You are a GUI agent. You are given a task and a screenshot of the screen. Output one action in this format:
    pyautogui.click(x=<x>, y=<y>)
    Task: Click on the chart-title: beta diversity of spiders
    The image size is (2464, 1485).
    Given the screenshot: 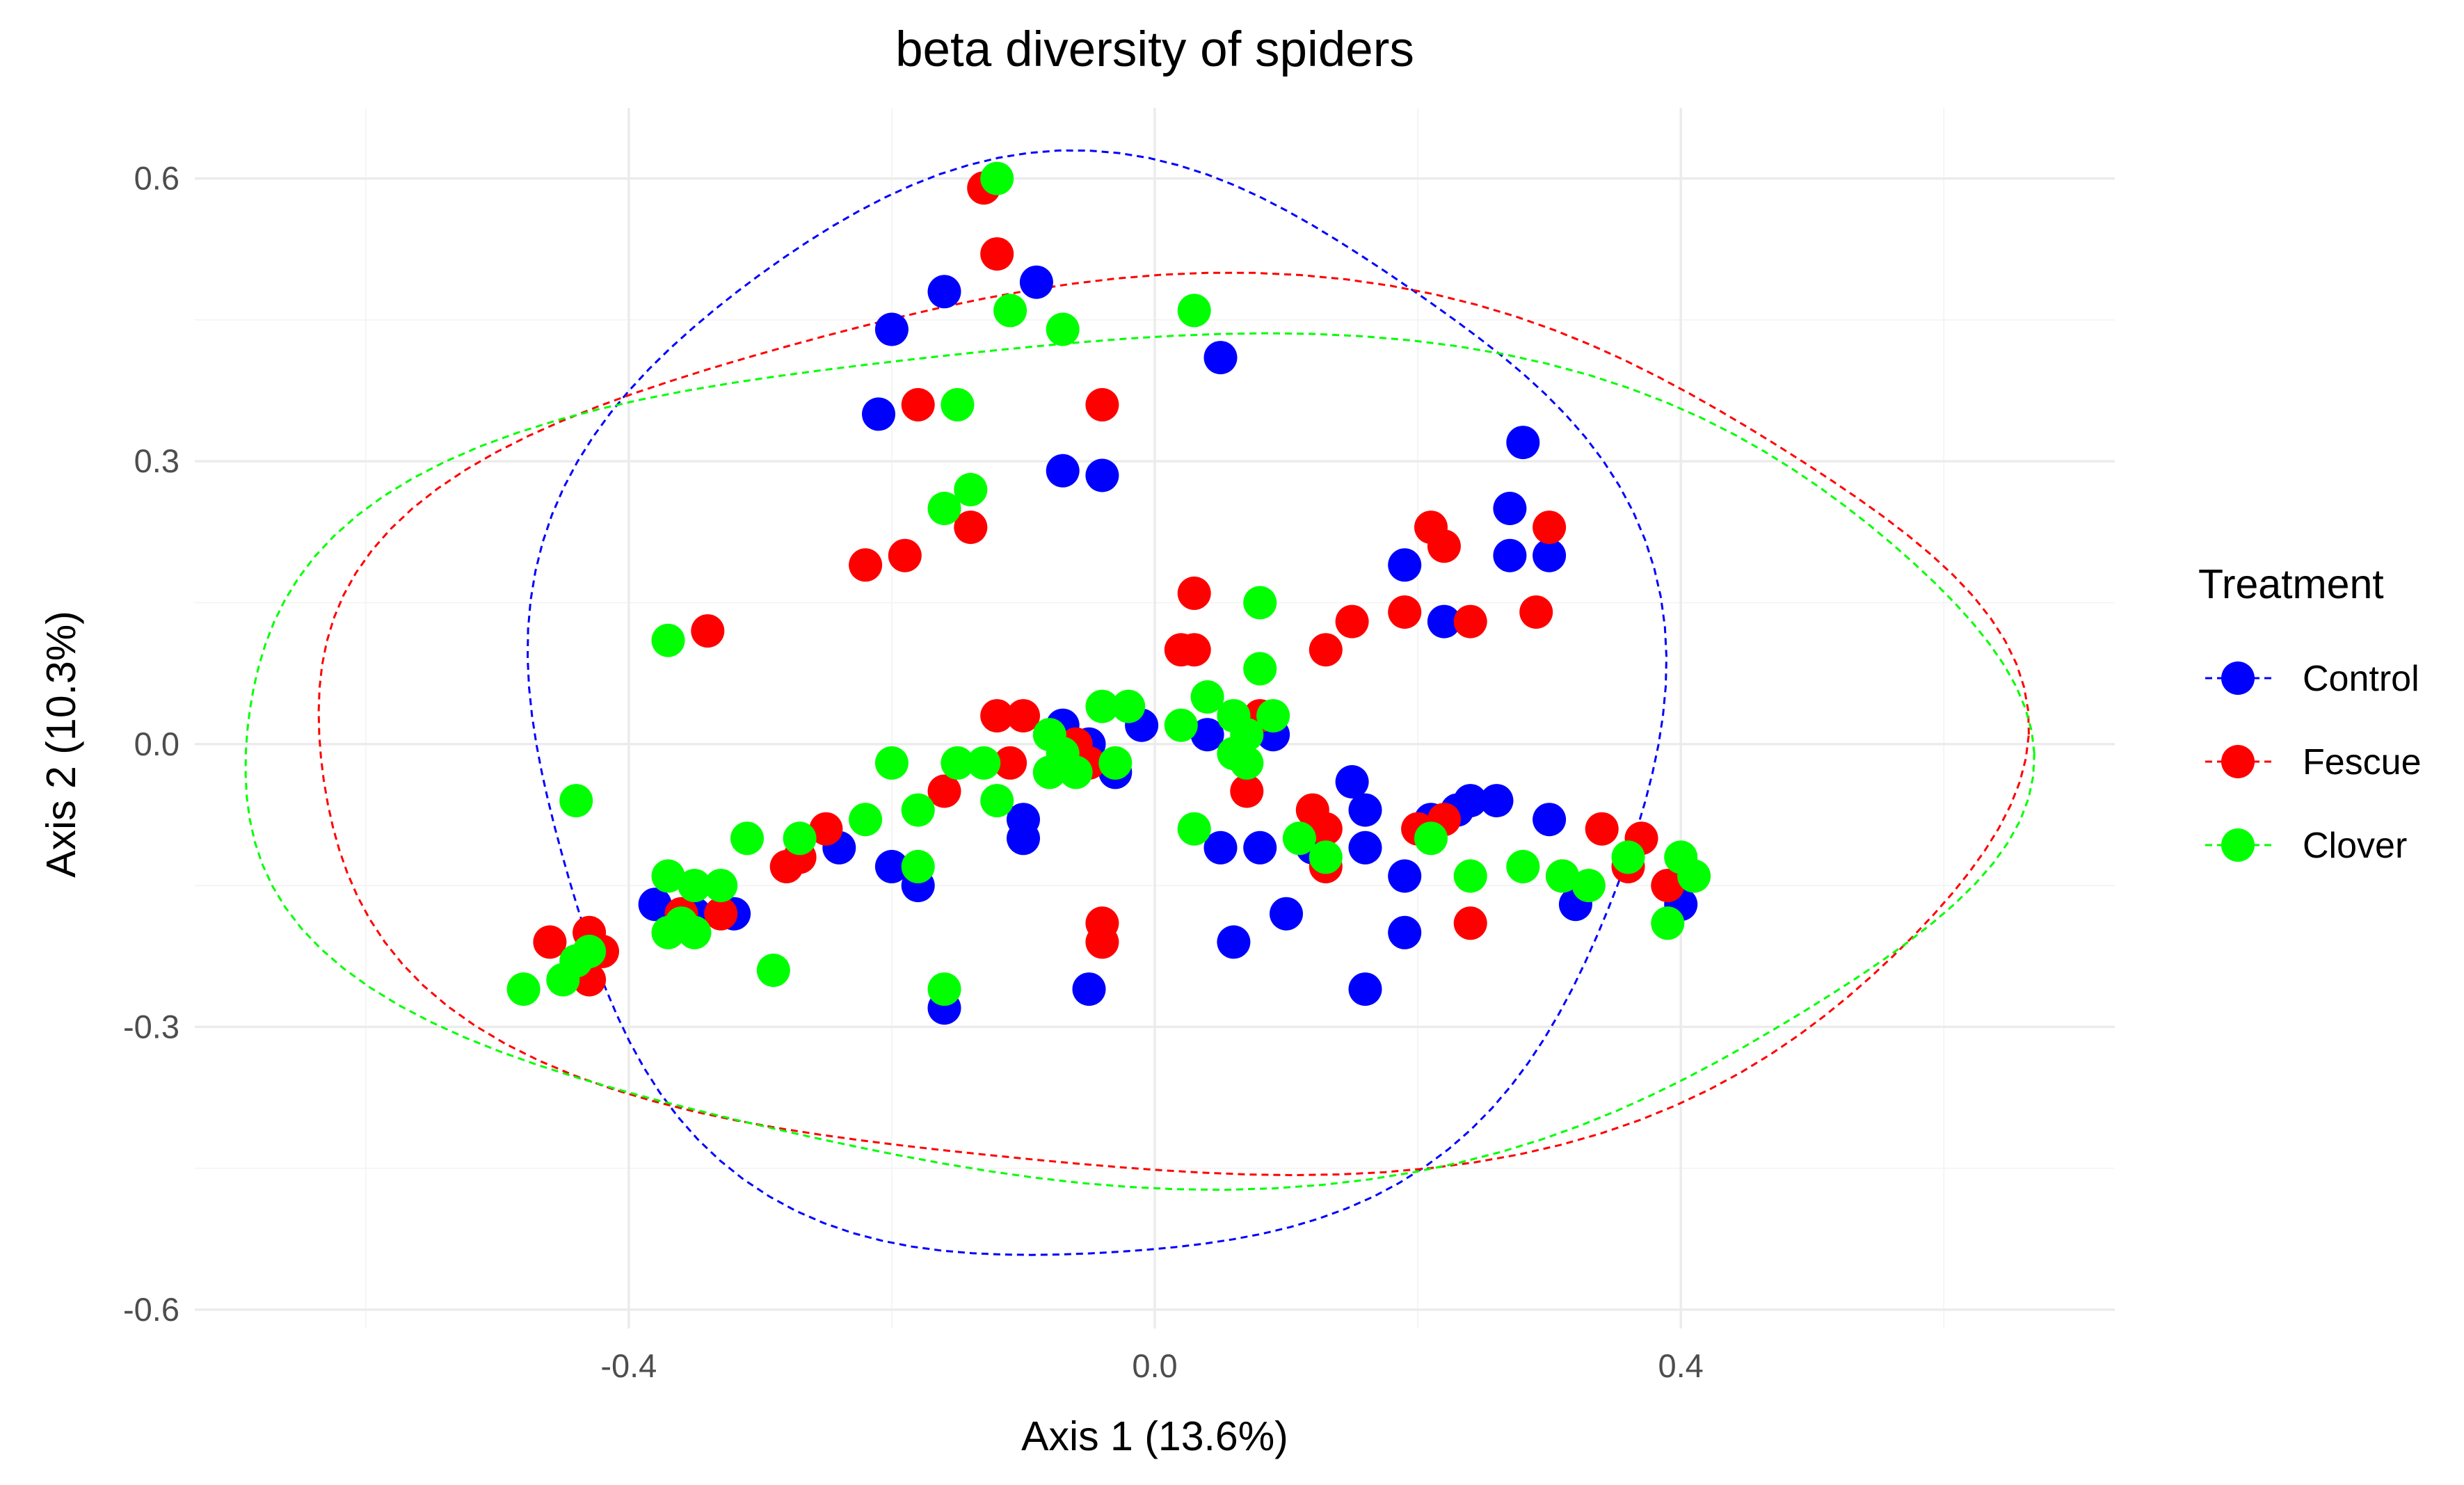 What is the action you would take?
    pyautogui.click(x=1154, y=49)
    